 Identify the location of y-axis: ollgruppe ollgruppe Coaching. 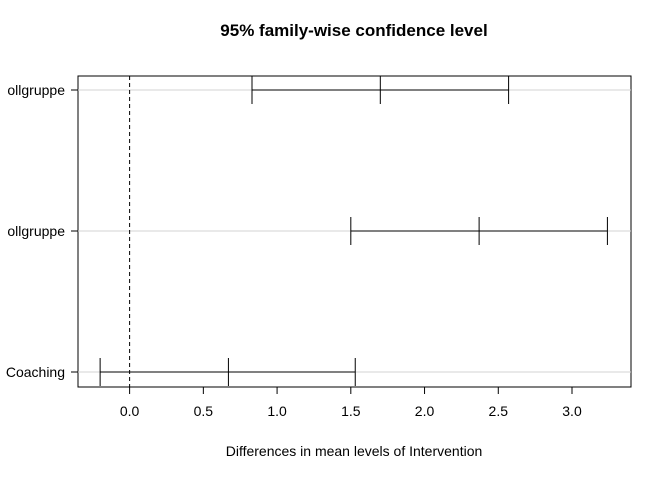
(42, 231).